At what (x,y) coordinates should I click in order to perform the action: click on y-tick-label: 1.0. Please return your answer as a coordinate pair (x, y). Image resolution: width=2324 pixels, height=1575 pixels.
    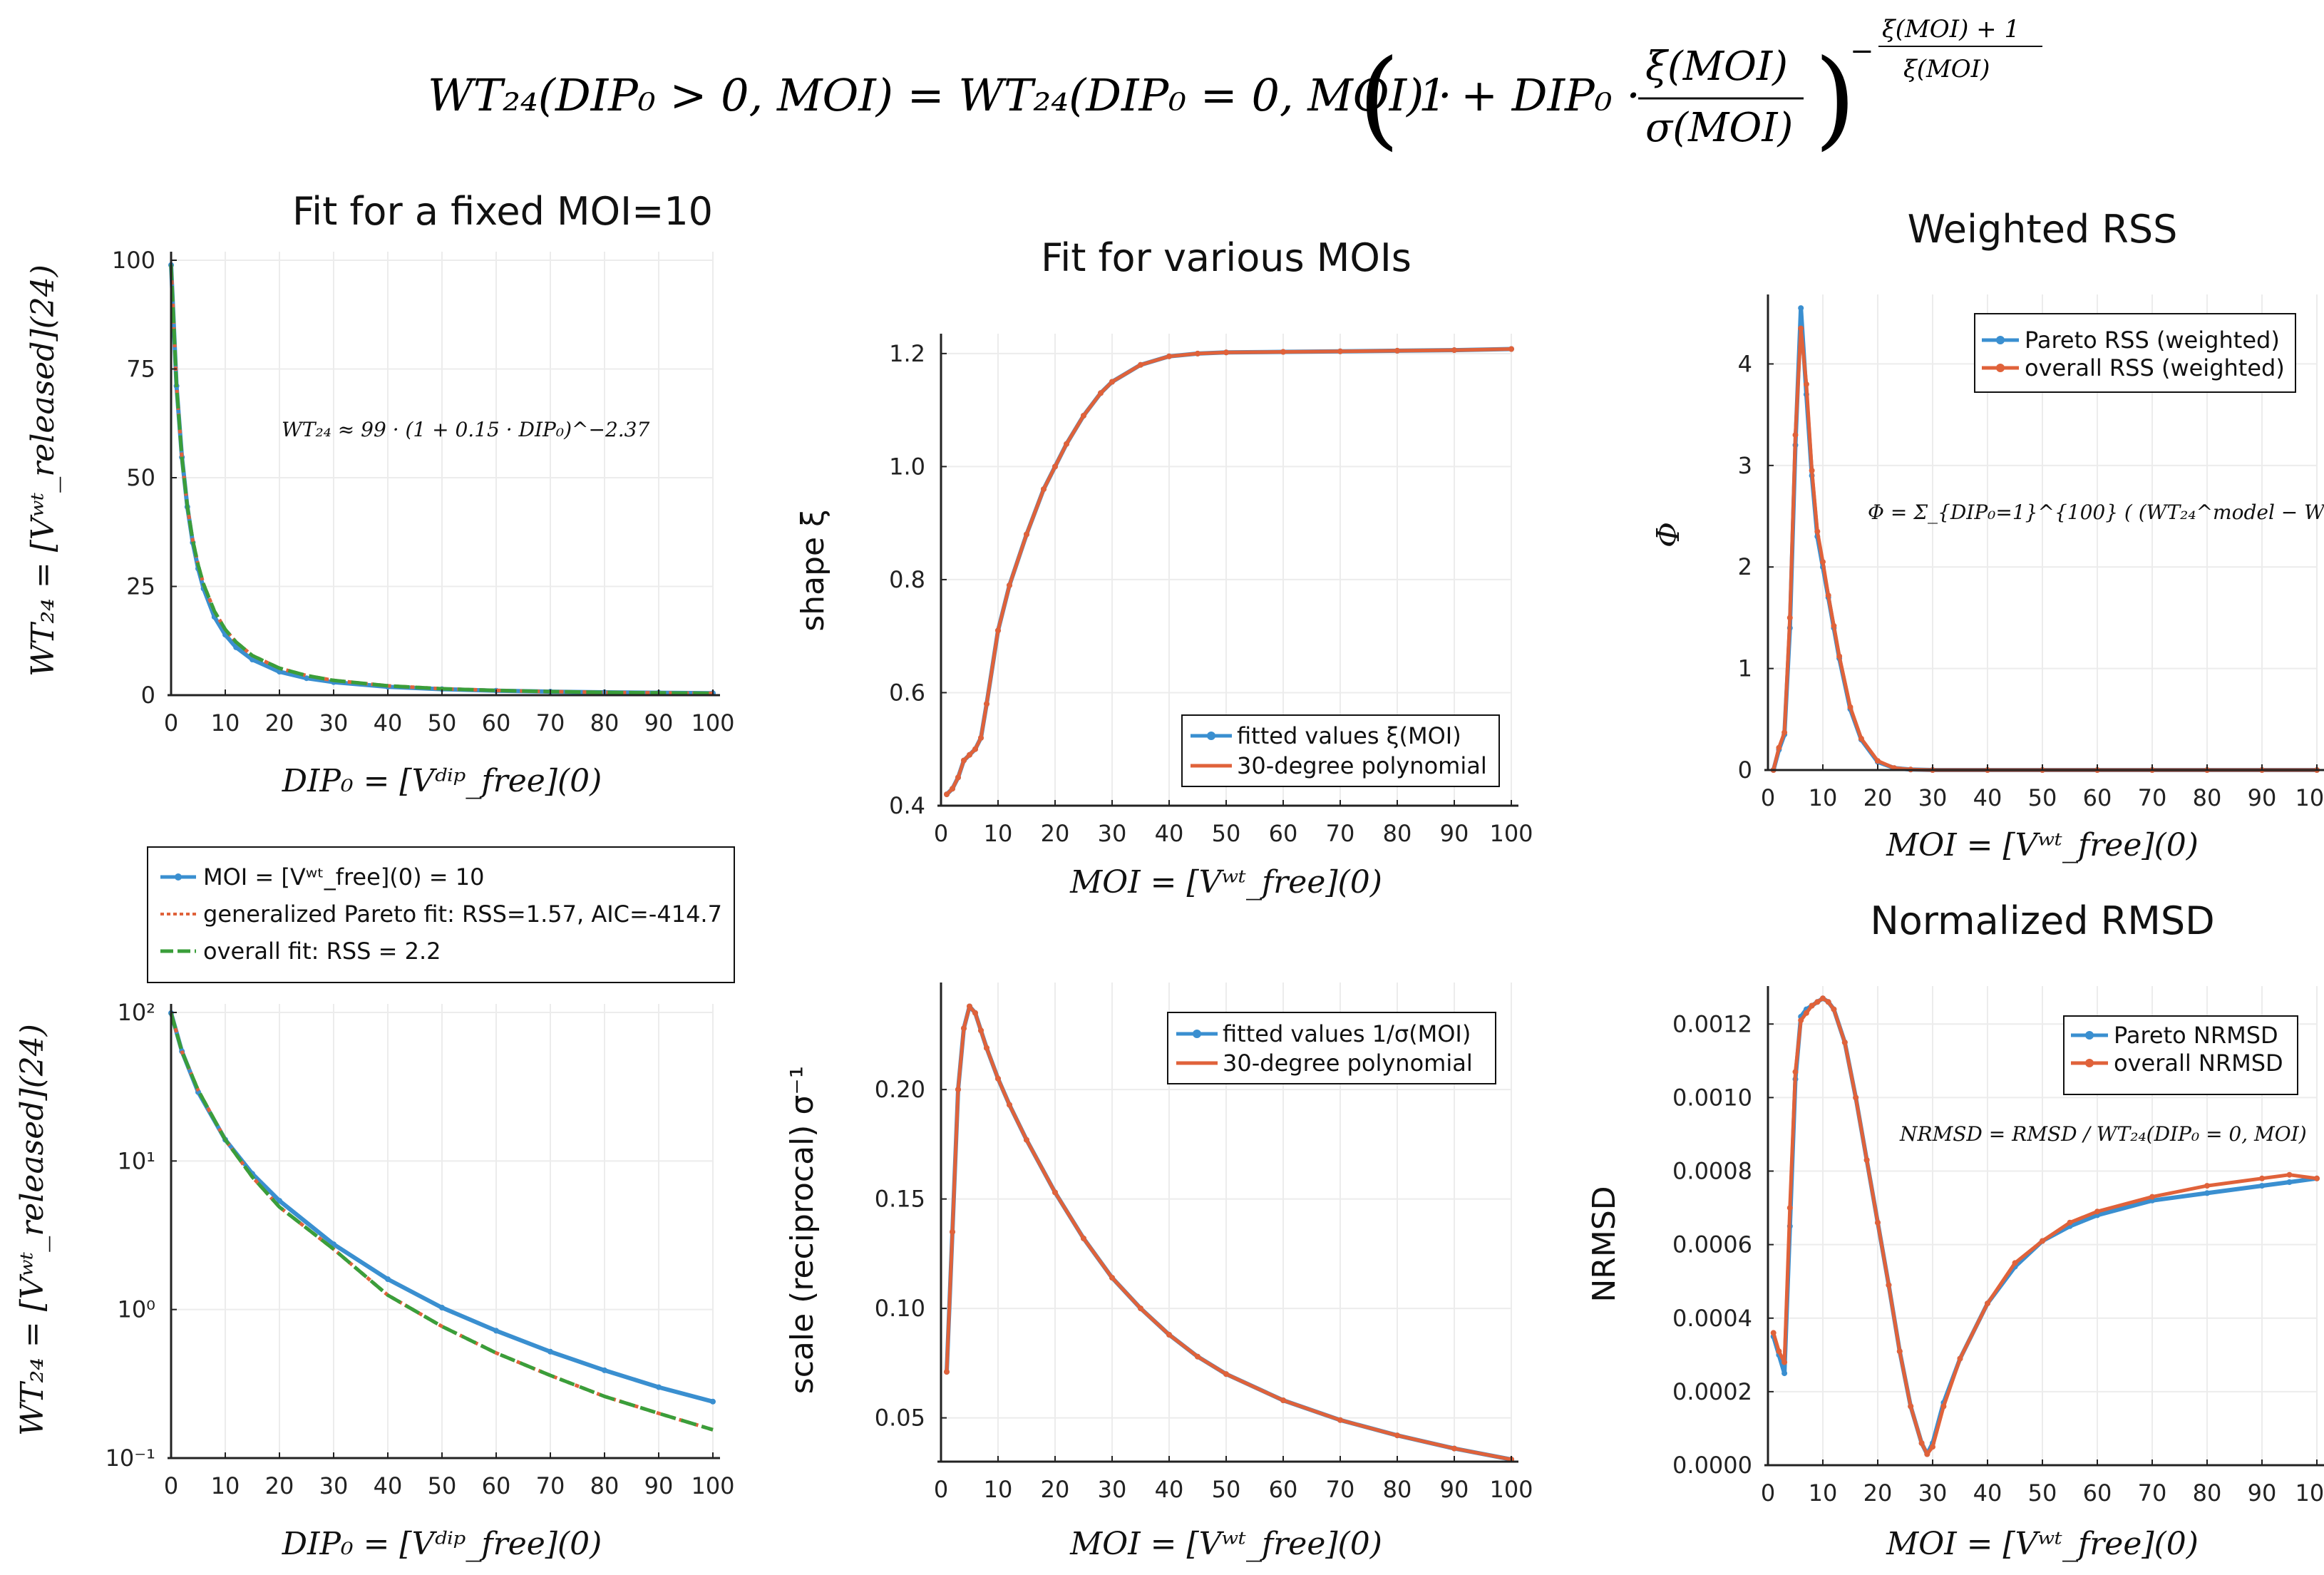
    Looking at the image, I should click on (907, 466).